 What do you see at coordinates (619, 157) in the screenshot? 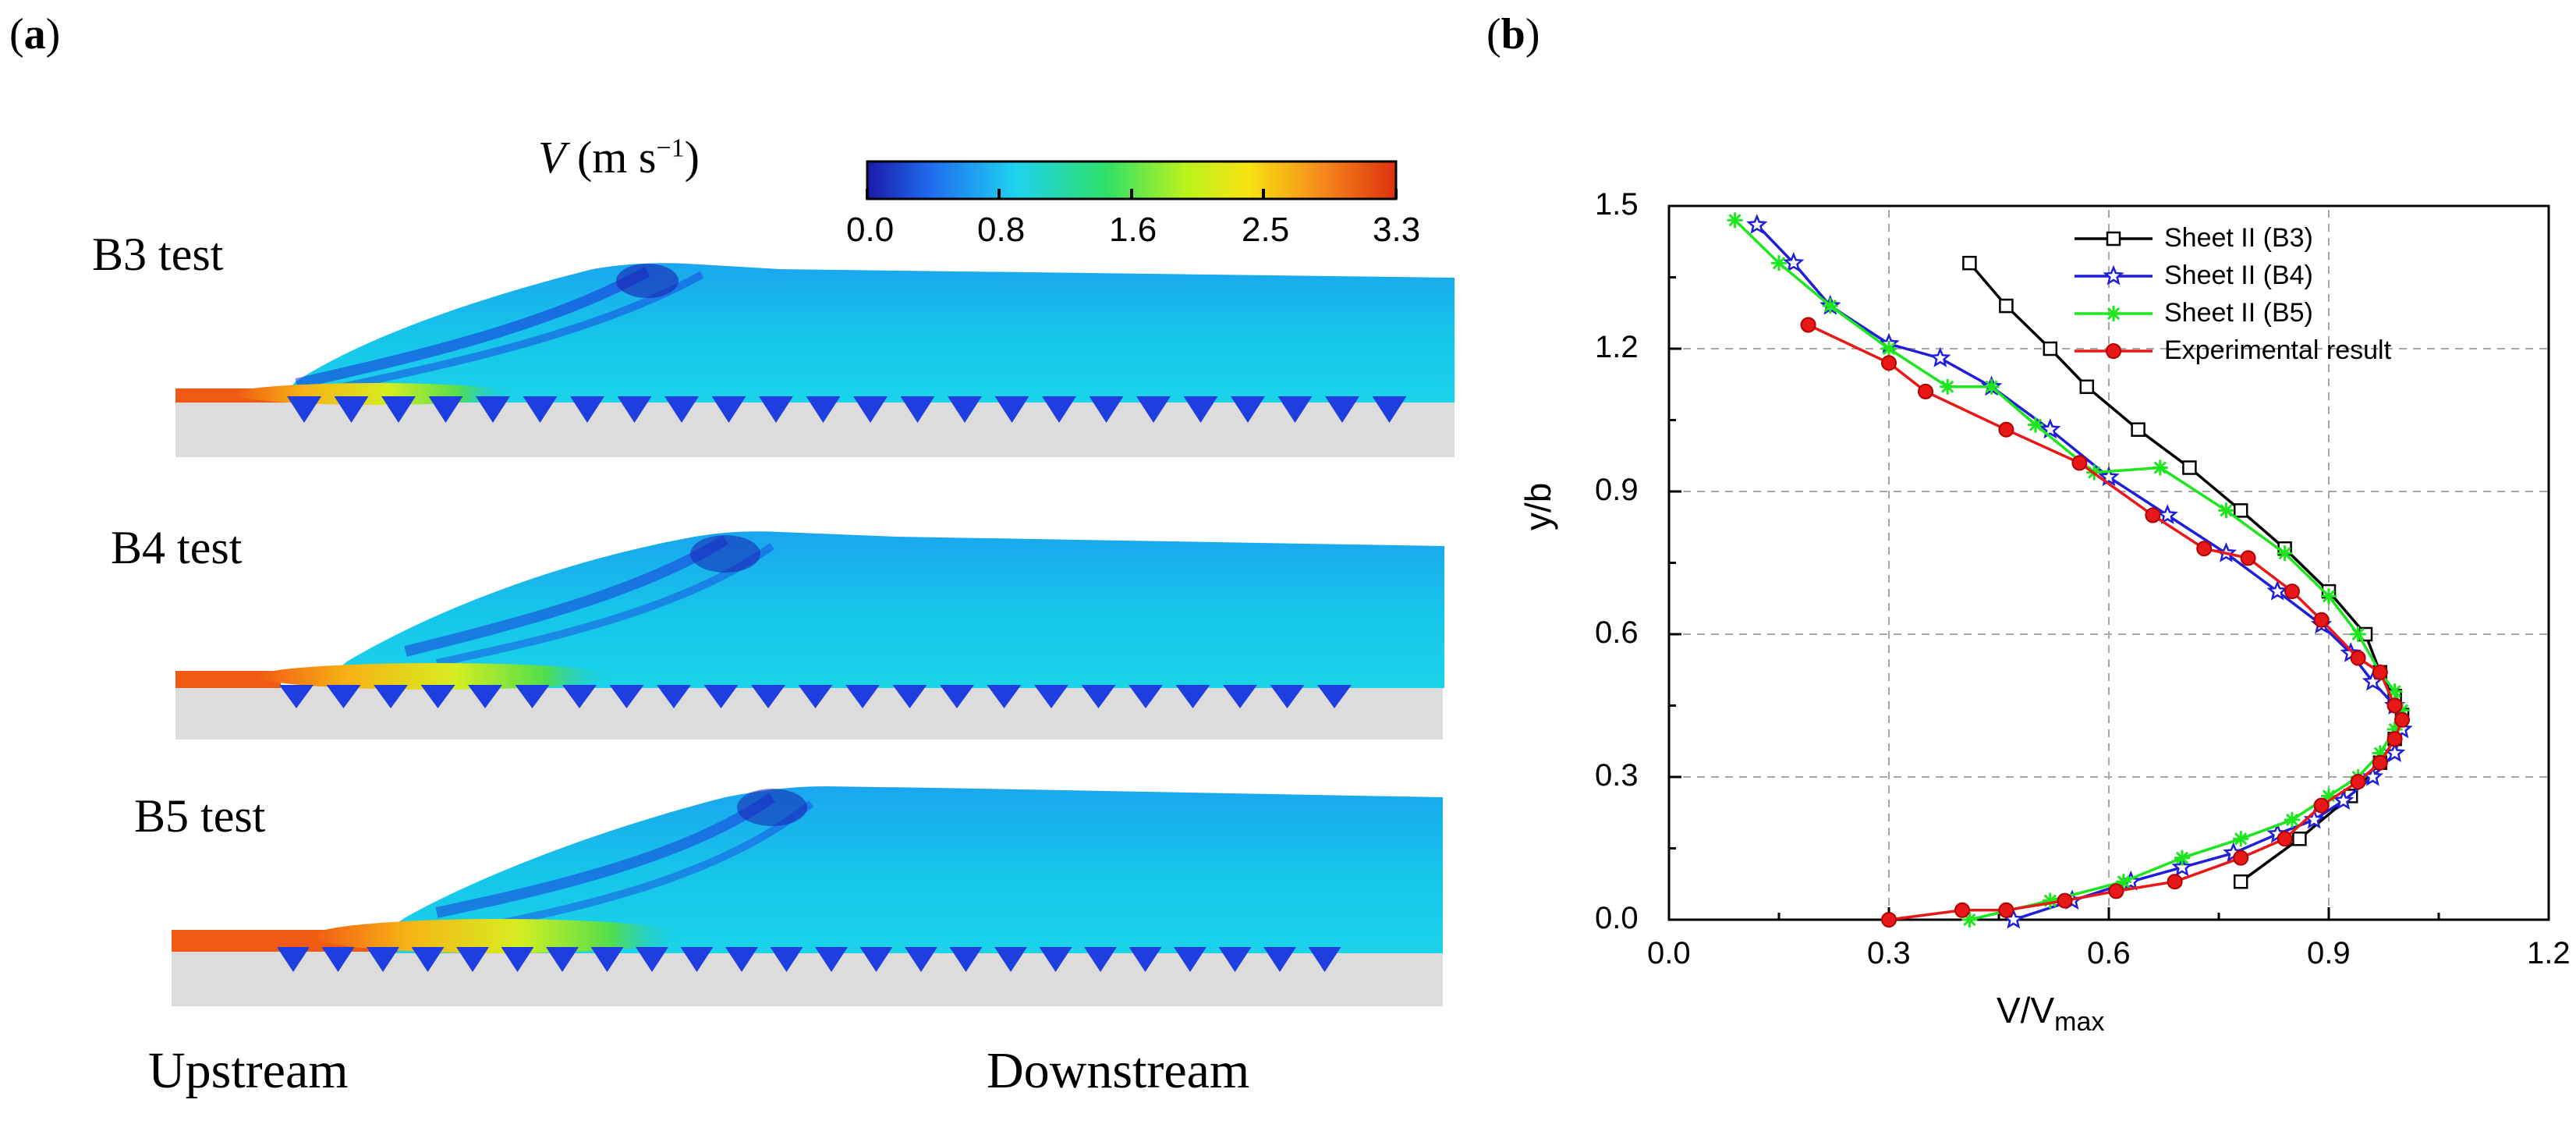
I see `colorbar-title: V (m s−1)` at bounding box center [619, 157].